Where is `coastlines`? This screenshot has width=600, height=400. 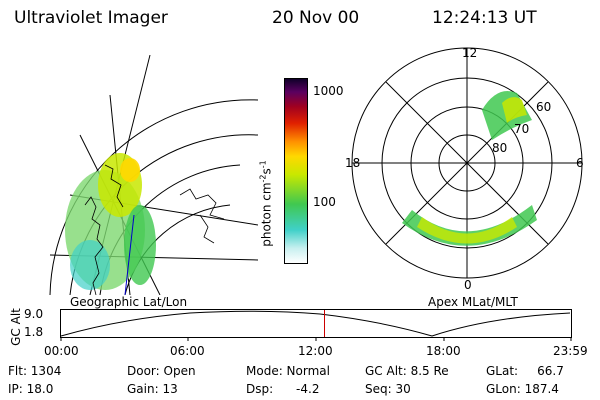 coastlines is located at coordinates (154, 229).